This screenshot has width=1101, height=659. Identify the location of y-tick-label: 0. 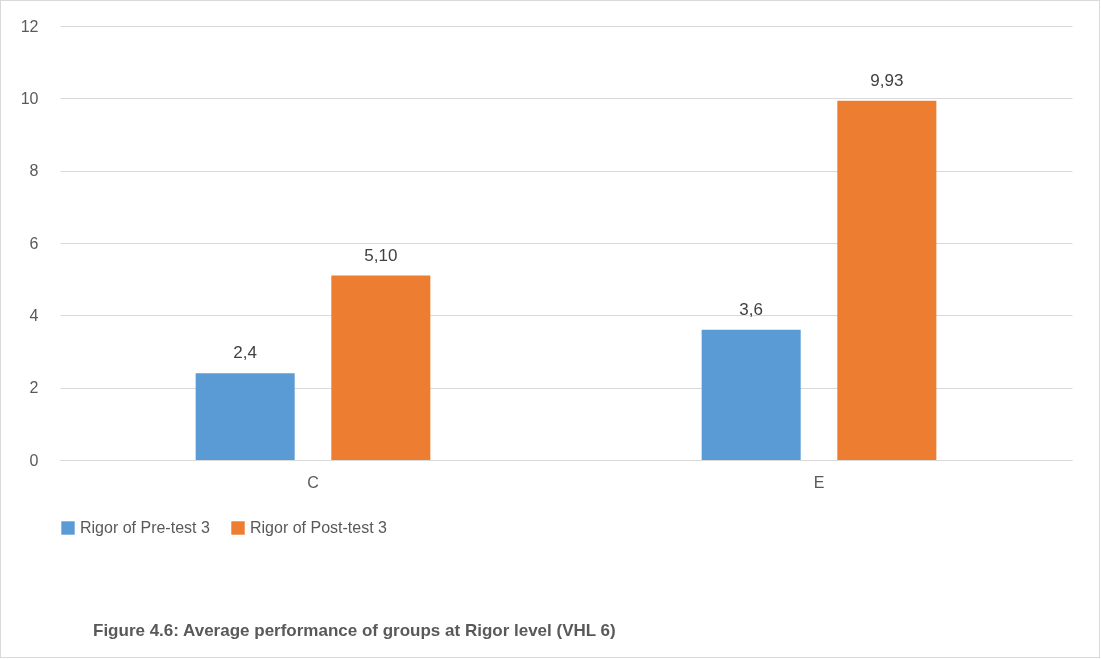
(34, 460).